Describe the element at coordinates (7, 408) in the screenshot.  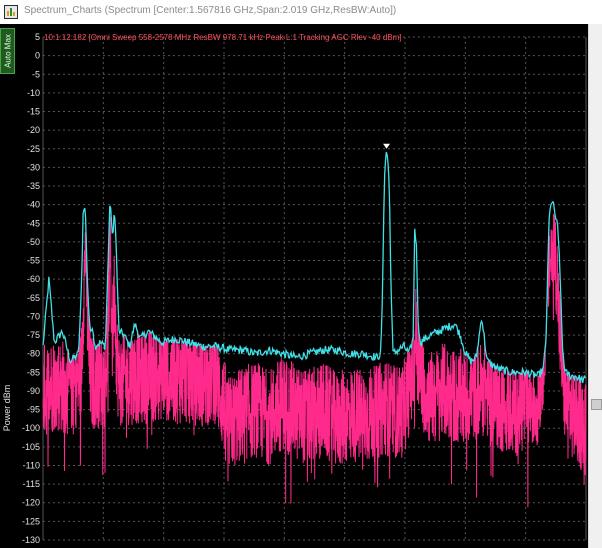
I see `y-axis-label: Power dBm` at that location.